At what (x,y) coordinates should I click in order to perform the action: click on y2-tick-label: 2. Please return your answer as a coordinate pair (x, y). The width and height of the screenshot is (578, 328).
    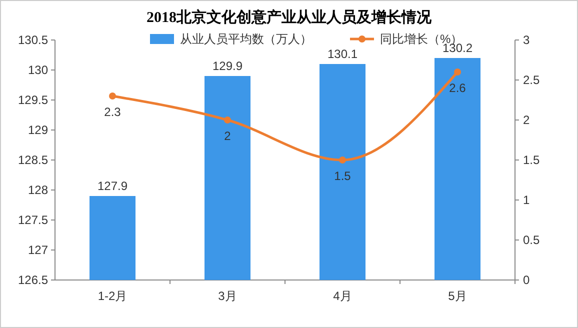
    Looking at the image, I should click on (526, 120).